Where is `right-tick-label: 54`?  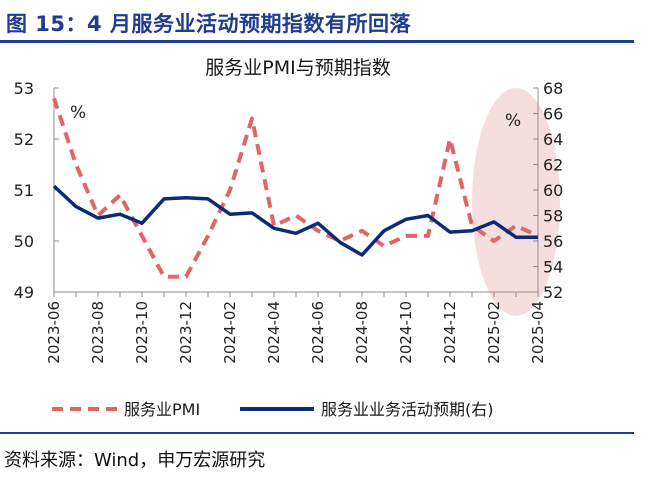 right-tick-label: 54 is located at coordinates (553, 267).